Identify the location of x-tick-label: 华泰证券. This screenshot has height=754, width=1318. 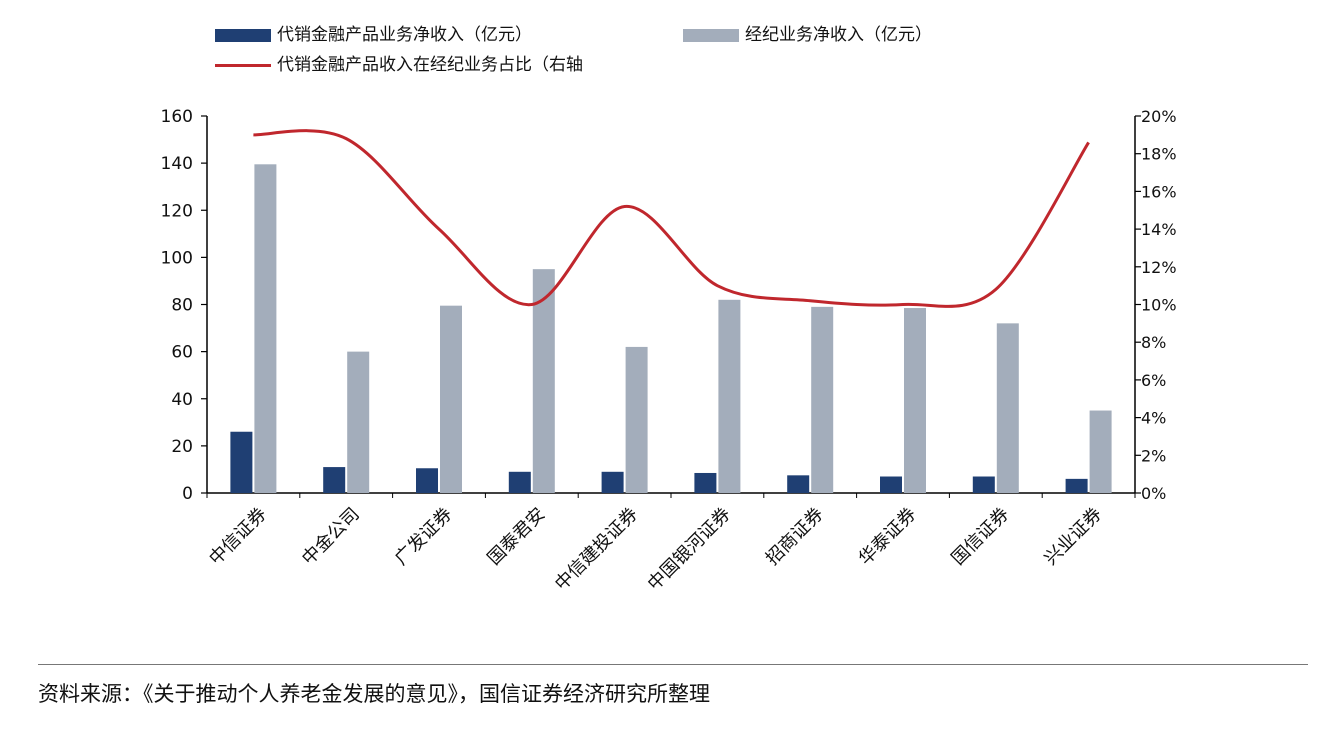
(888, 537).